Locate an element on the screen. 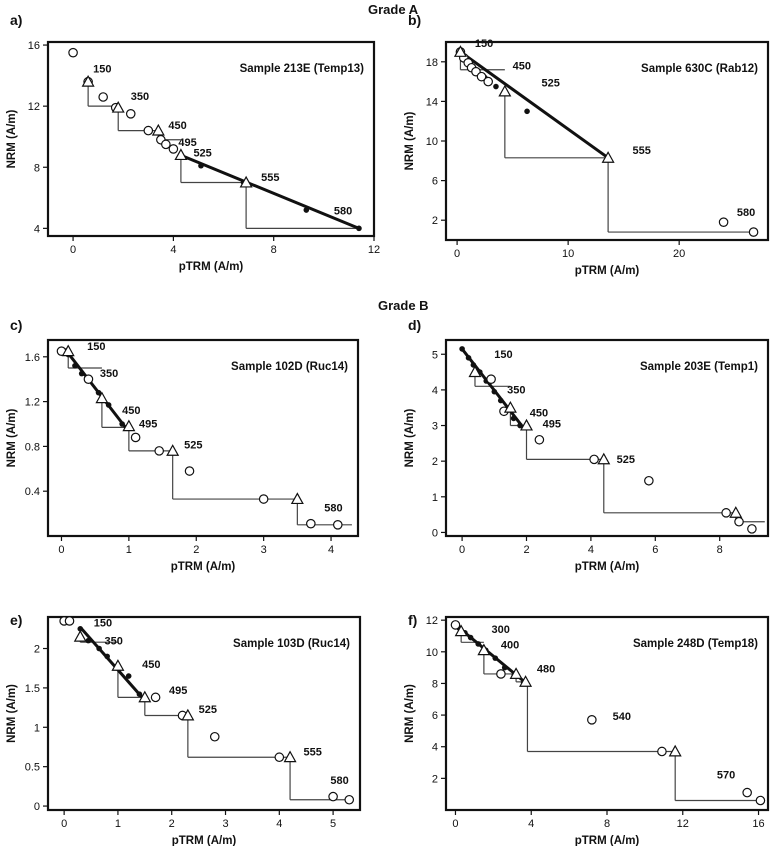 Image resolution: width=771 pixels, height=846 pixels. x-tick-label: 5 is located at coordinates (333, 824).